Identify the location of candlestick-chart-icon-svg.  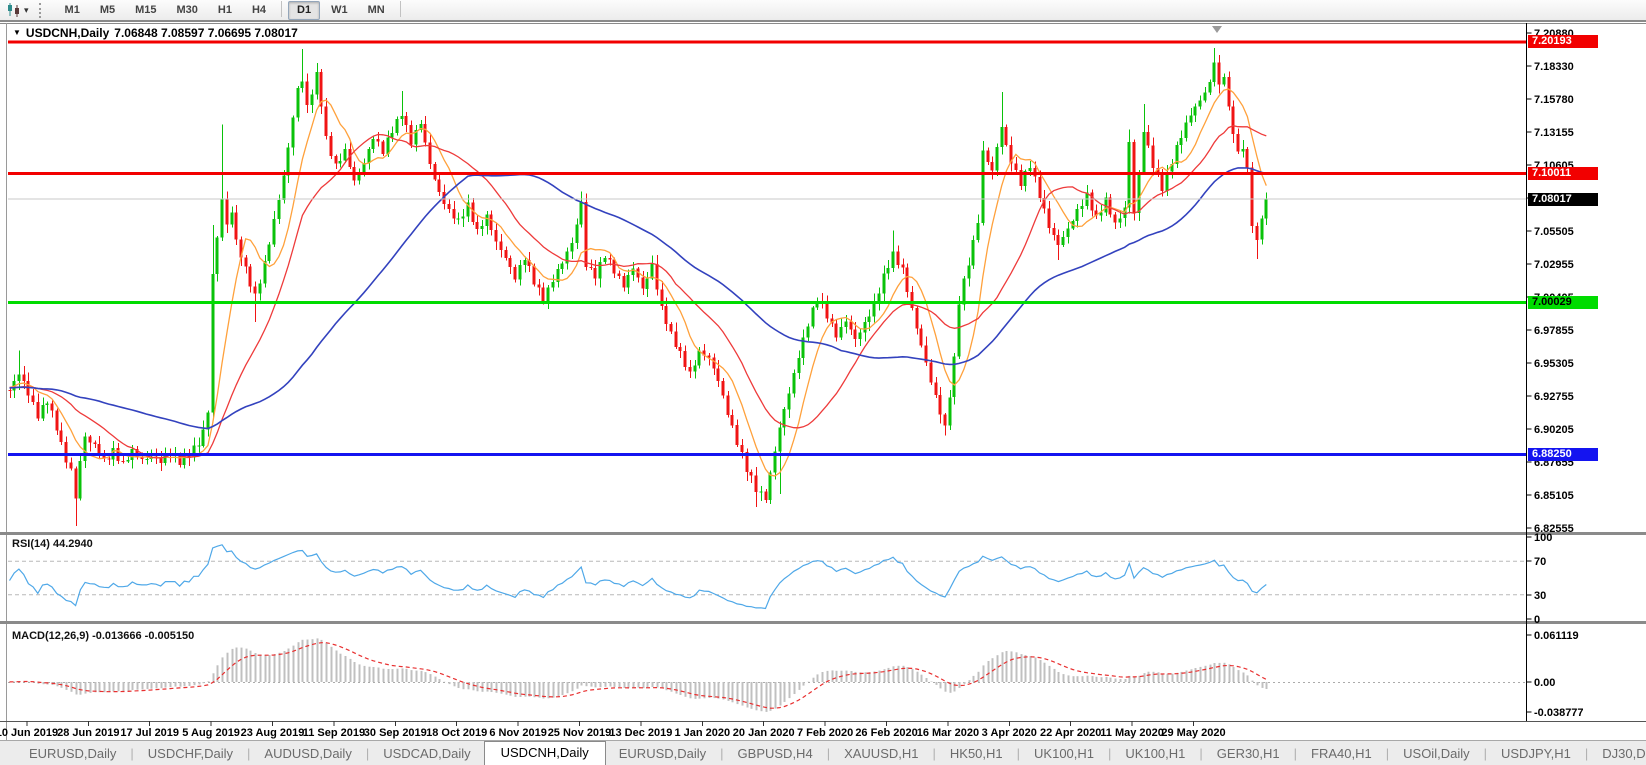
(13, 10).